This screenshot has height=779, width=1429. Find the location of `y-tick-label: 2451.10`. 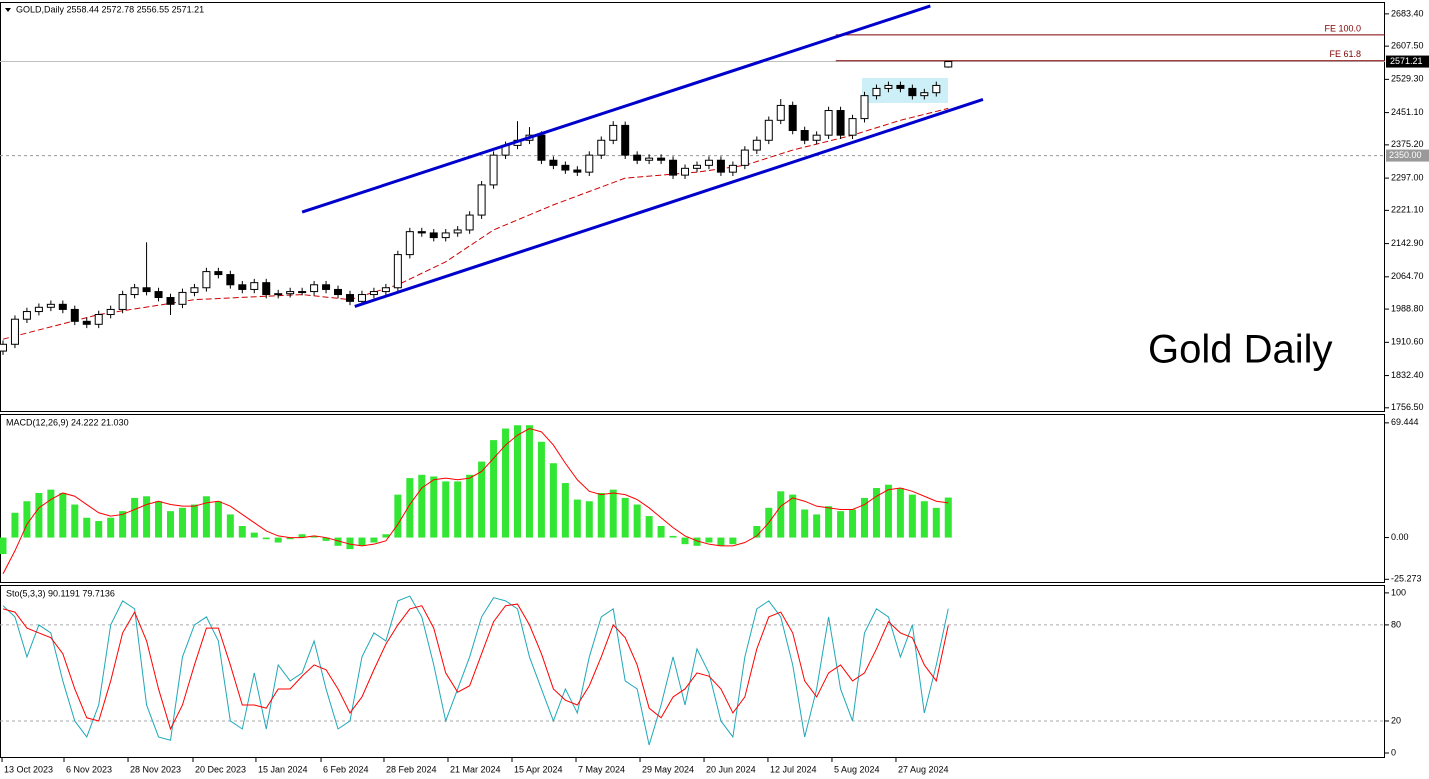

y-tick-label: 2451.10 is located at coordinates (1407, 112).